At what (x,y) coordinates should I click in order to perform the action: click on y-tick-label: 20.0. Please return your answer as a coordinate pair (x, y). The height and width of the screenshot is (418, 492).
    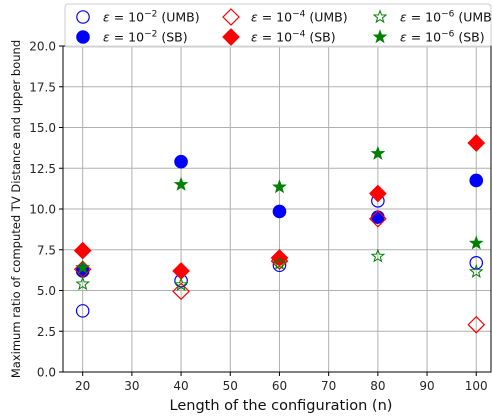
    Looking at the image, I should click on (42, 47).